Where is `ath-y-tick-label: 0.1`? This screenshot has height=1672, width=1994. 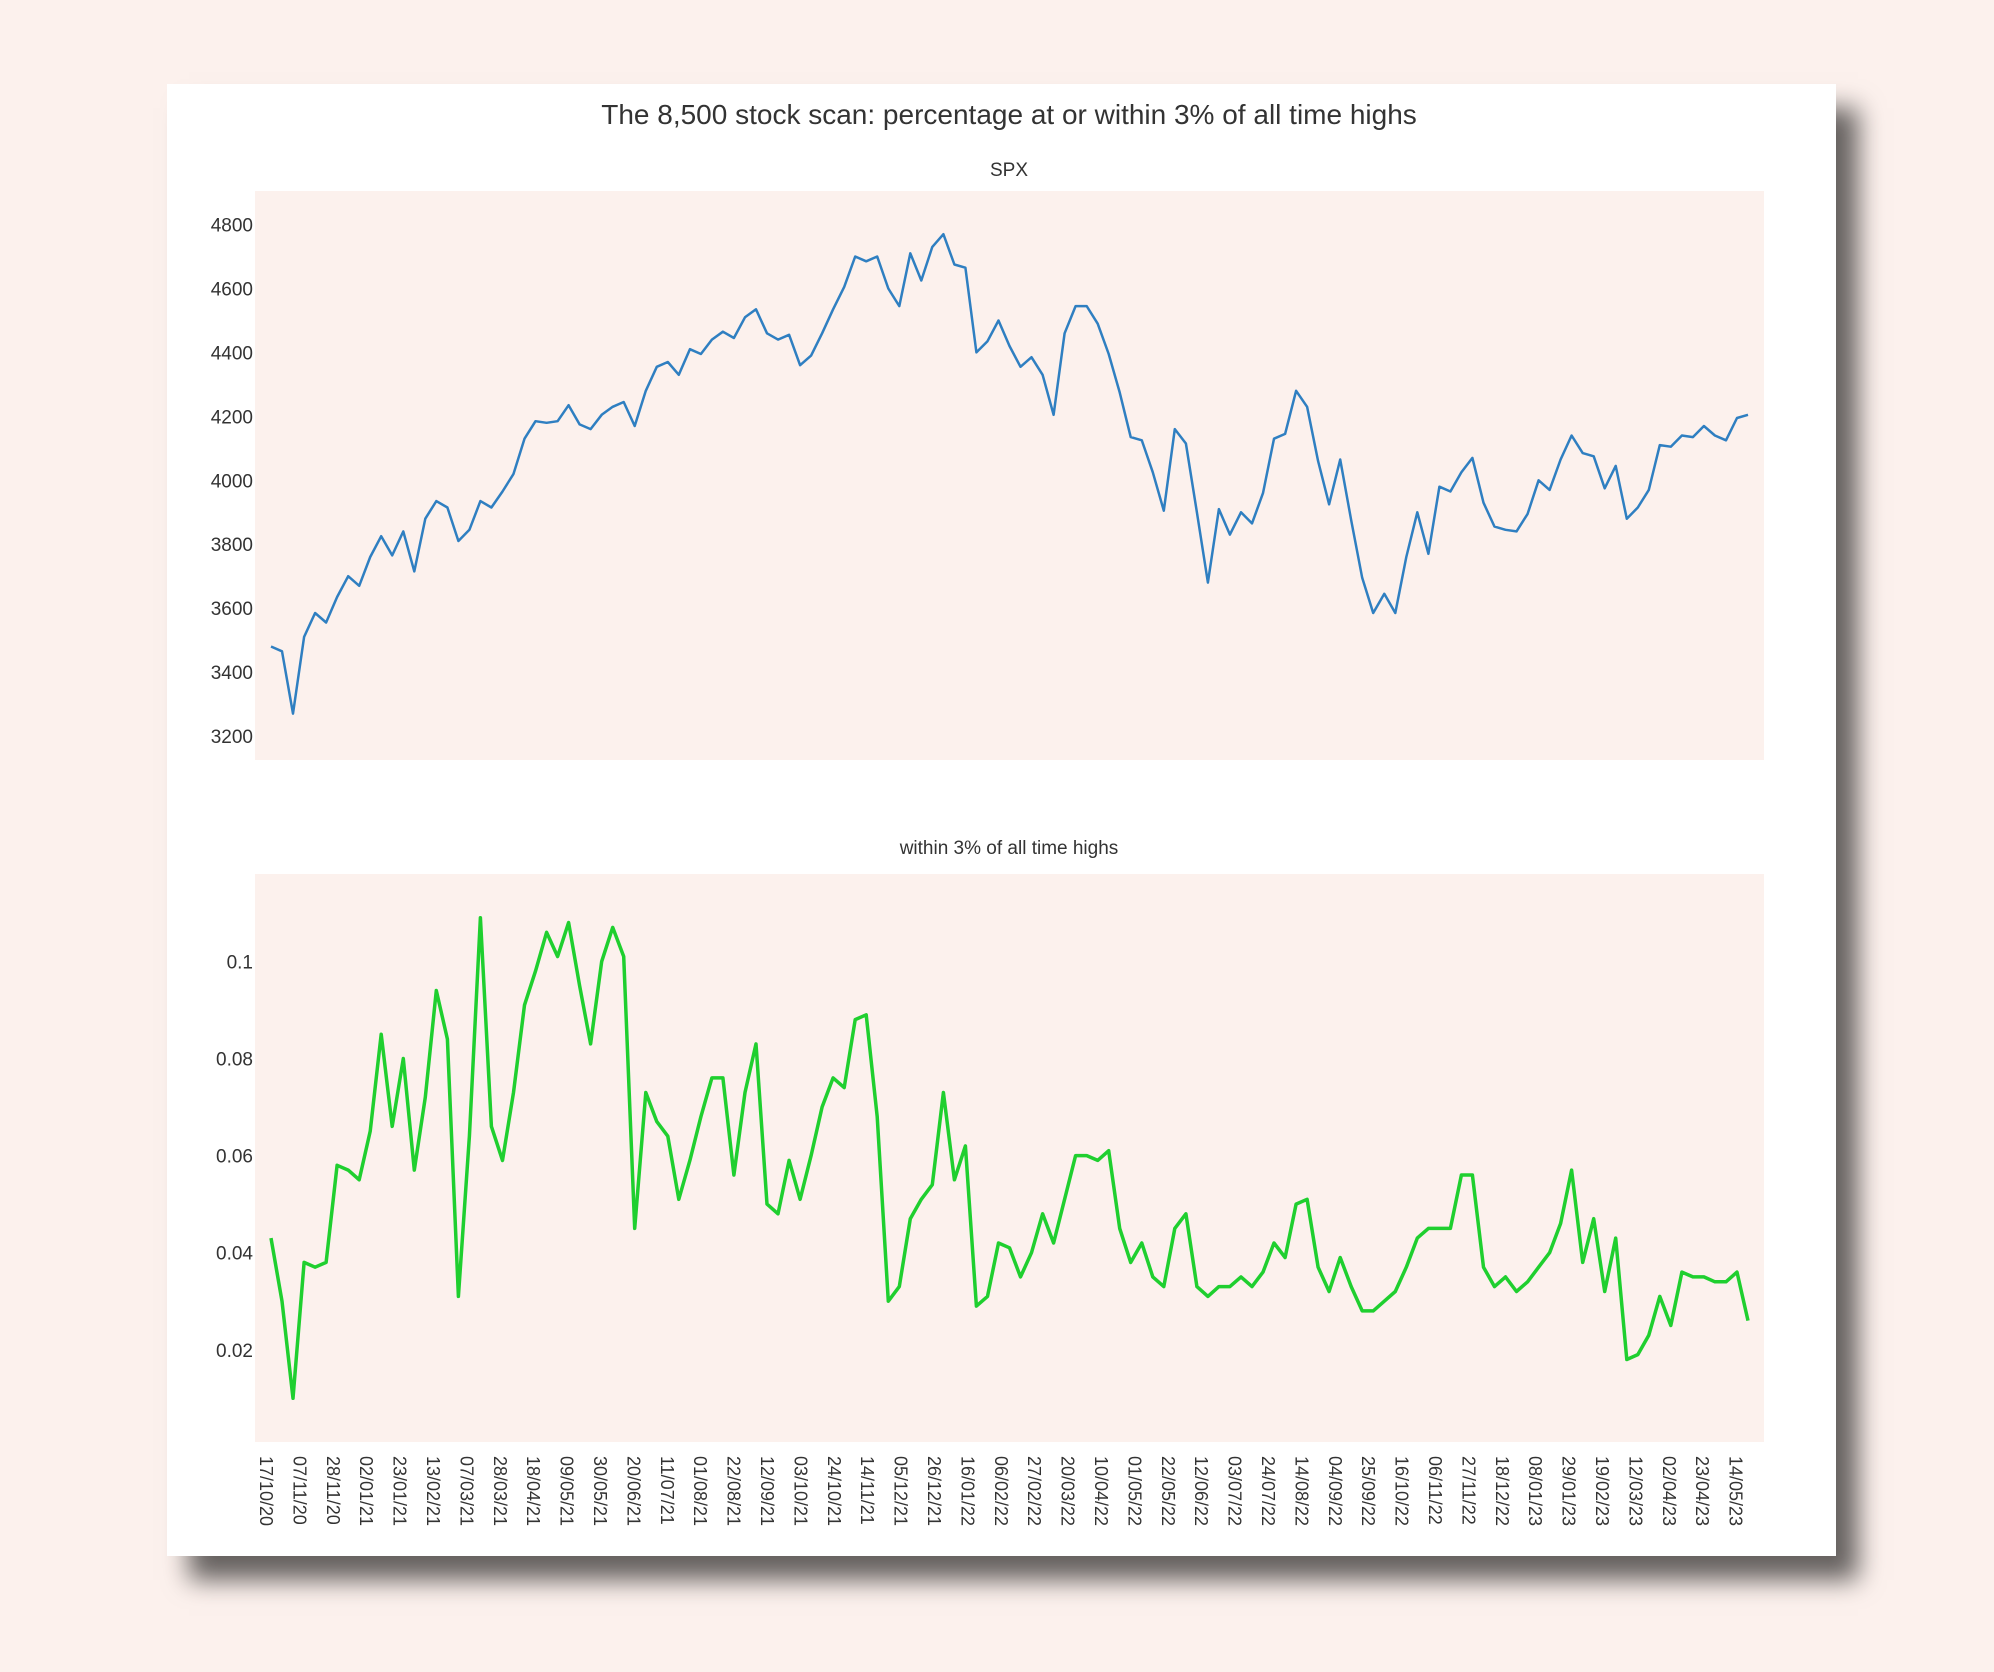
ath-y-tick-label: 0.1 is located at coordinates (240, 962).